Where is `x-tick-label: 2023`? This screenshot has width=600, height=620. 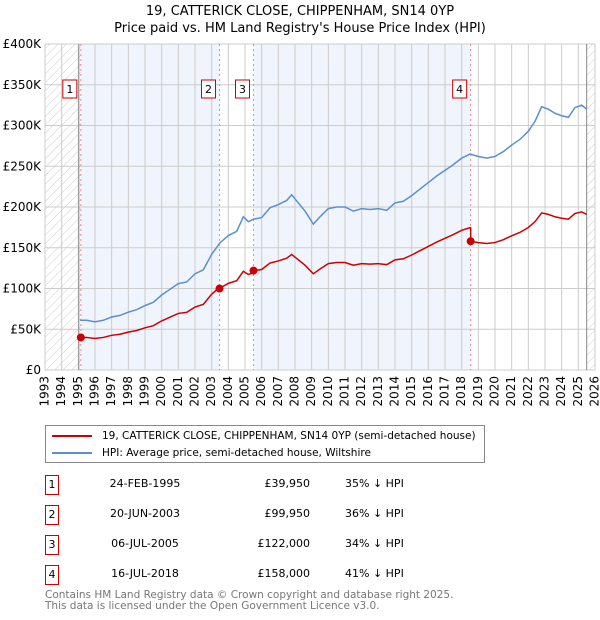
x-tick-label: 2023 is located at coordinates (545, 391).